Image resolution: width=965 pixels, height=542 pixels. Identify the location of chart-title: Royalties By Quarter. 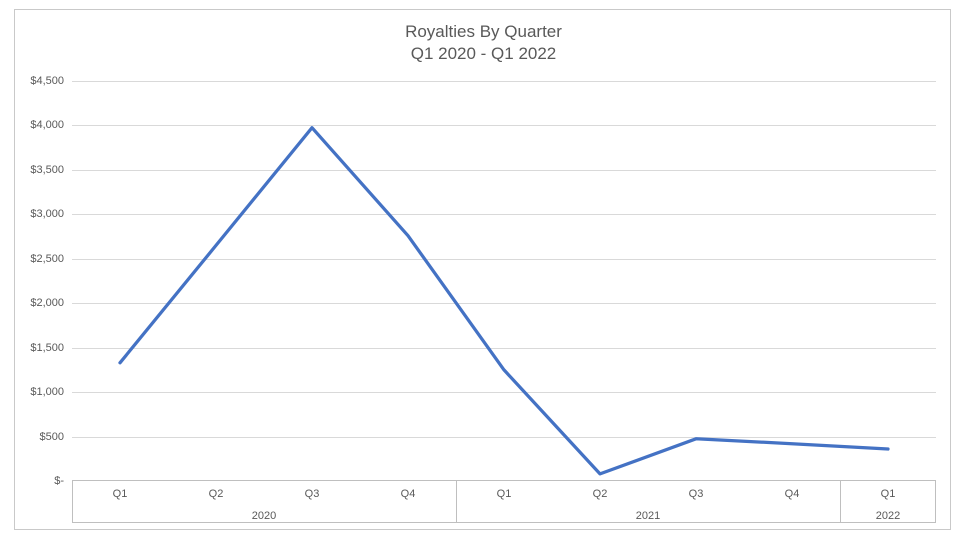
(483, 31).